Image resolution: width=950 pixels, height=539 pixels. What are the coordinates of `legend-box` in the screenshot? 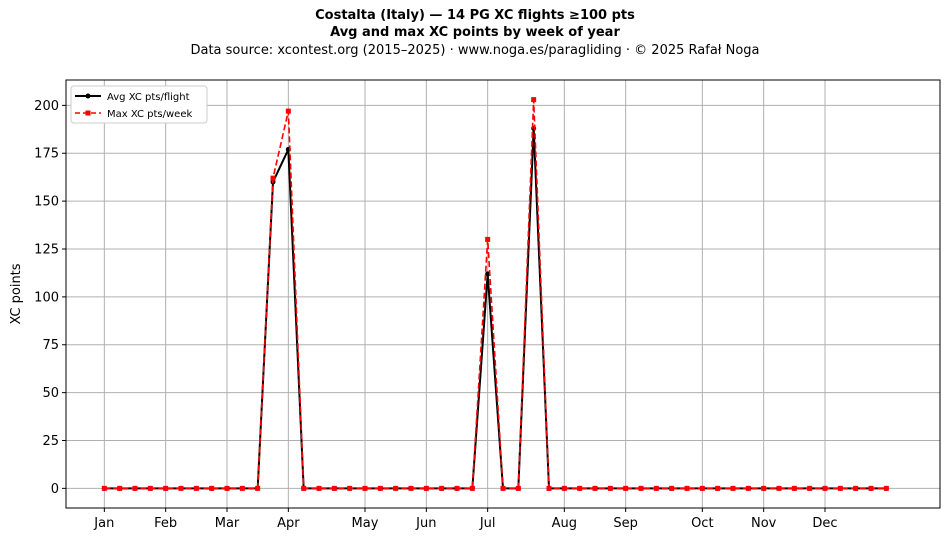 It's located at (139, 104).